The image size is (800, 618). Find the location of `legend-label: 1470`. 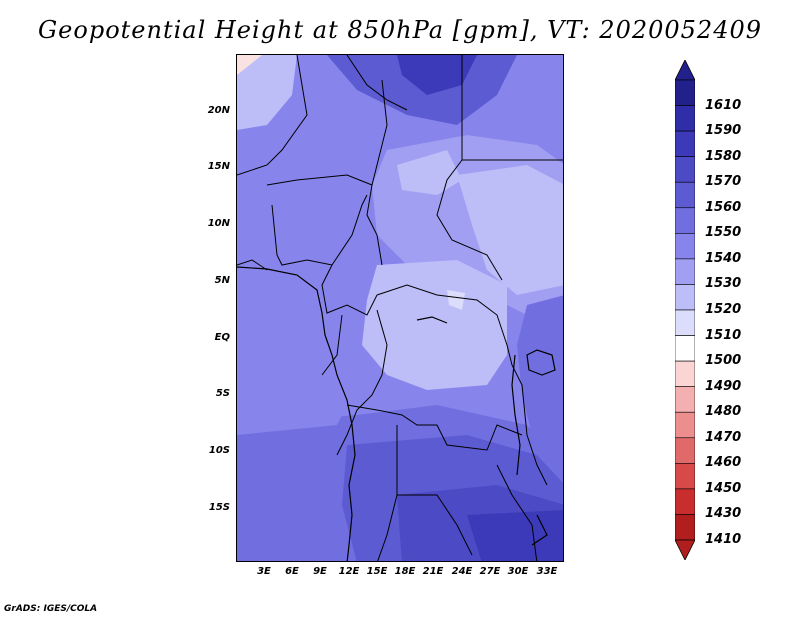

legend-label: 1470 is located at coordinates (723, 437).